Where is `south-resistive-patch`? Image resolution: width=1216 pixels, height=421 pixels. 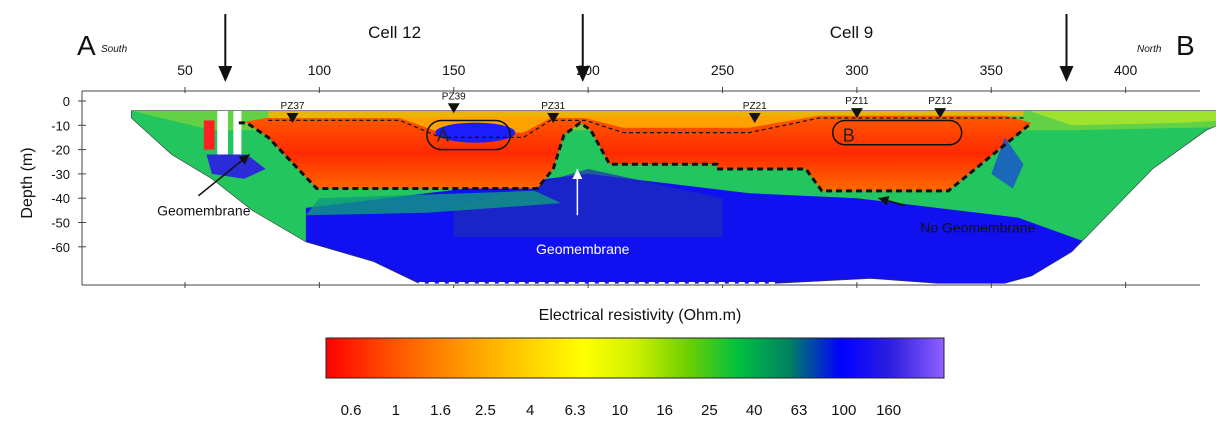 south-resistive-patch is located at coordinates (236, 166).